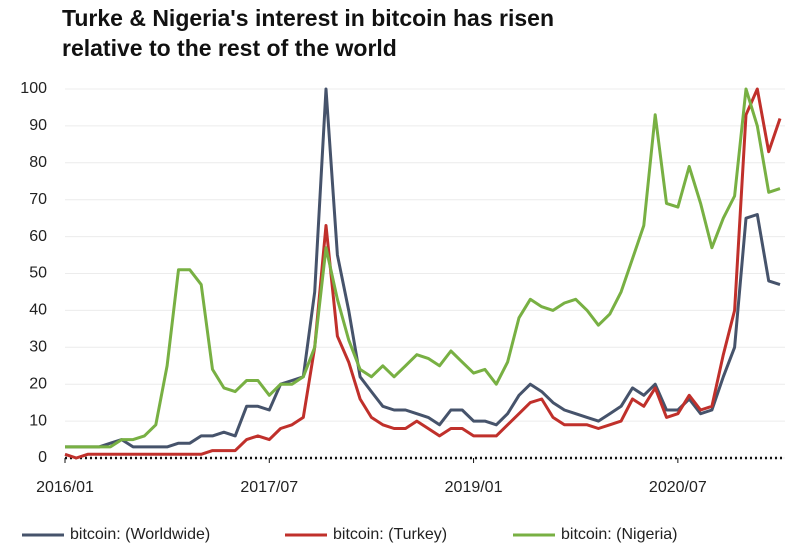 This screenshot has height=559, width=800. Describe the element at coordinates (42, 457) in the screenshot. I see `y-tick-label: 0` at that location.